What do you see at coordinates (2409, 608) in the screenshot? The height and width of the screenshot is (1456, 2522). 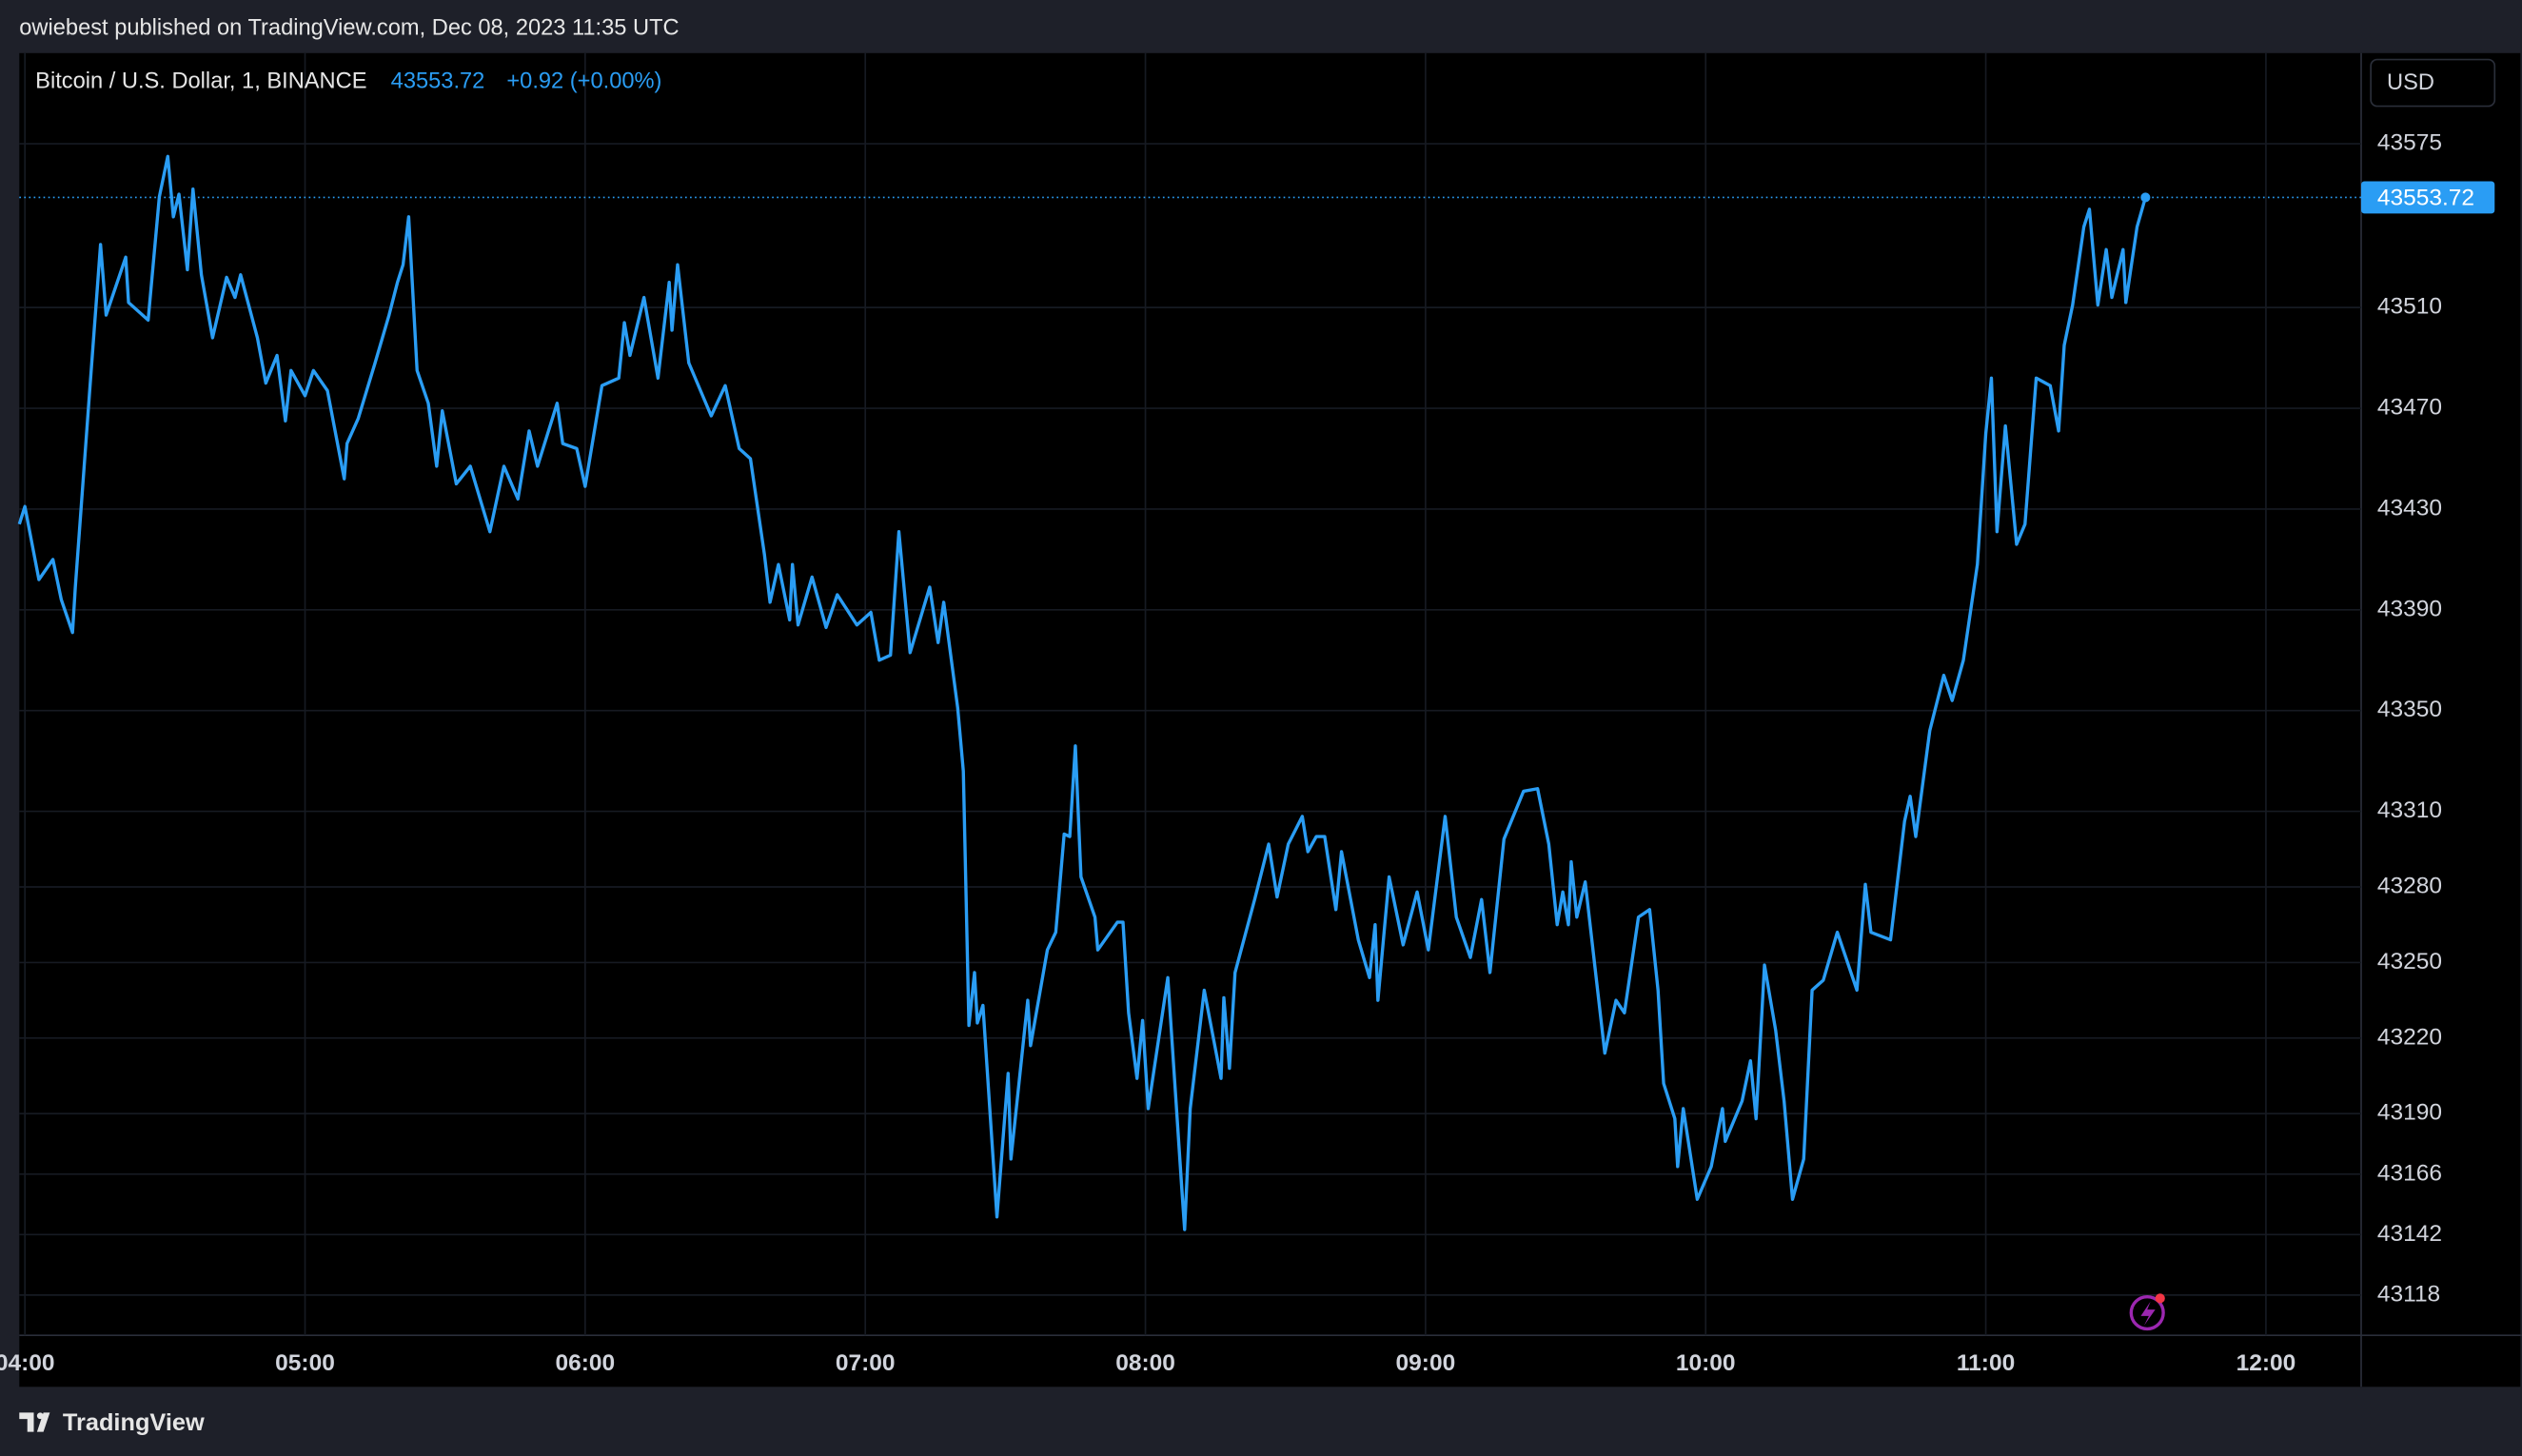 I see `y-tick-label: 43390` at bounding box center [2409, 608].